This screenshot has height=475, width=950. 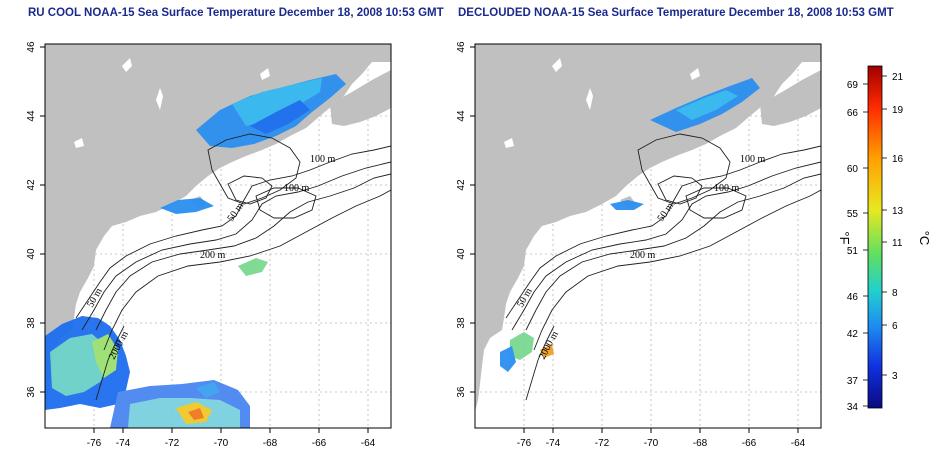 What do you see at coordinates (884, 225) in the screenshot?
I see `celsius-ticks` at bounding box center [884, 225].